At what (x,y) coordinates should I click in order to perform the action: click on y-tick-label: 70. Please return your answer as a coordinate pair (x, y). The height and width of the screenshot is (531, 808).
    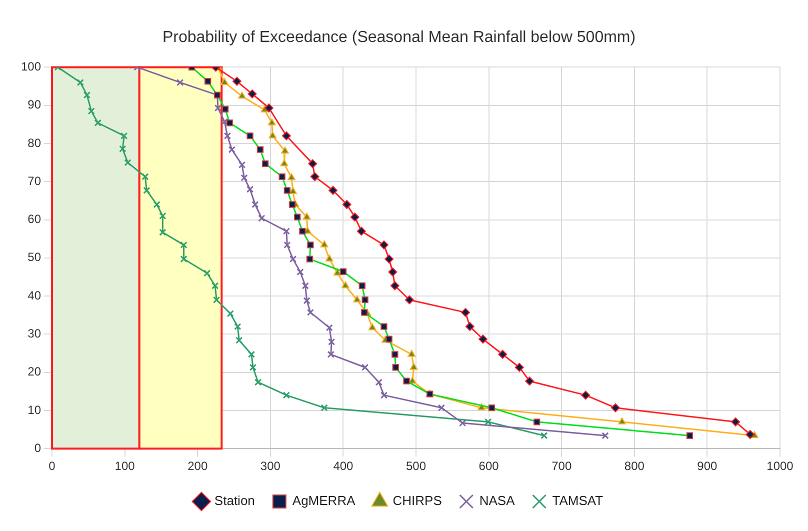
    Looking at the image, I should click on (35, 181).